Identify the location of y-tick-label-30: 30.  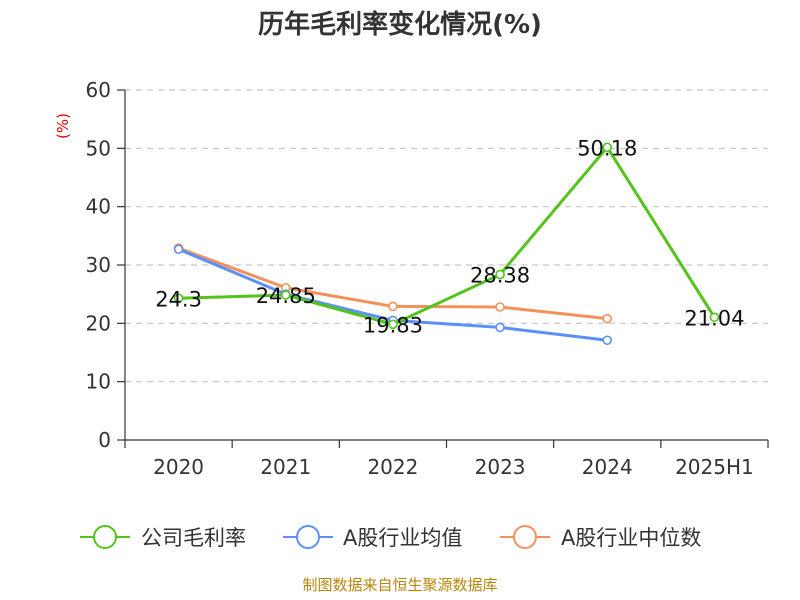
(98, 265).